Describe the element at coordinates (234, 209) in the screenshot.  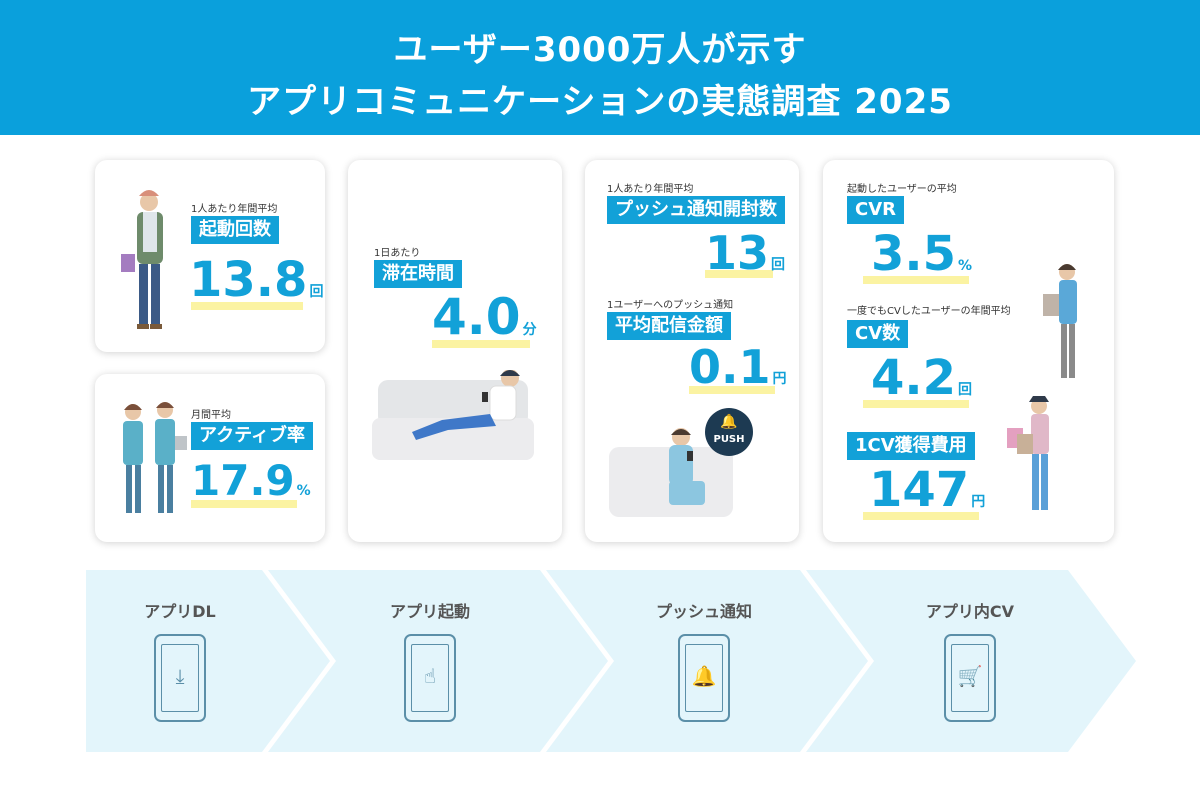
I see `launch-caption: 1人あたり年間平均` at that location.